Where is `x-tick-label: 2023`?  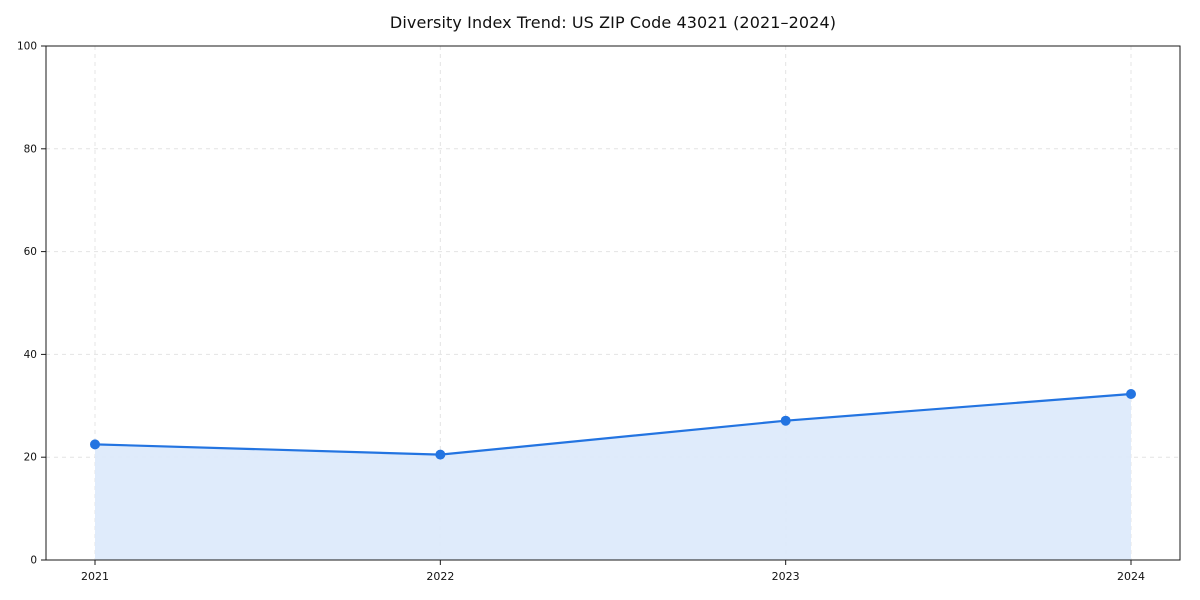 x-tick-label: 2023 is located at coordinates (786, 576).